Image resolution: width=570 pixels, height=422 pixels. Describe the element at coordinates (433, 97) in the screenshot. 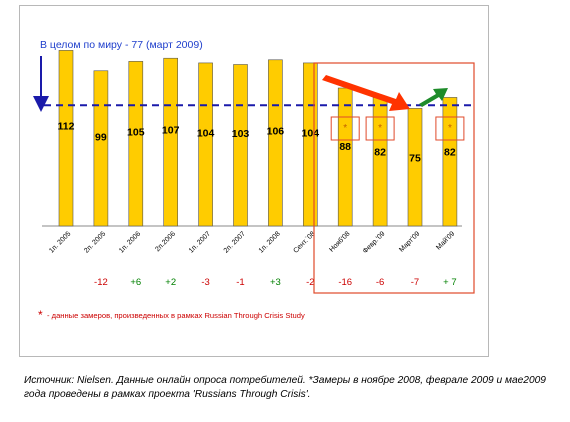

I see `up-trend-arrow` at that location.